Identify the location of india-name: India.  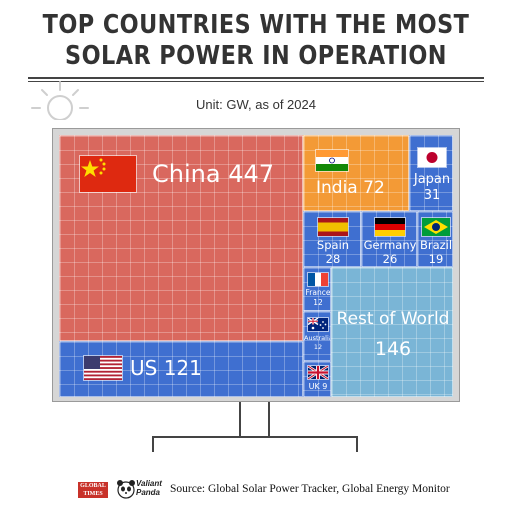
(337, 188).